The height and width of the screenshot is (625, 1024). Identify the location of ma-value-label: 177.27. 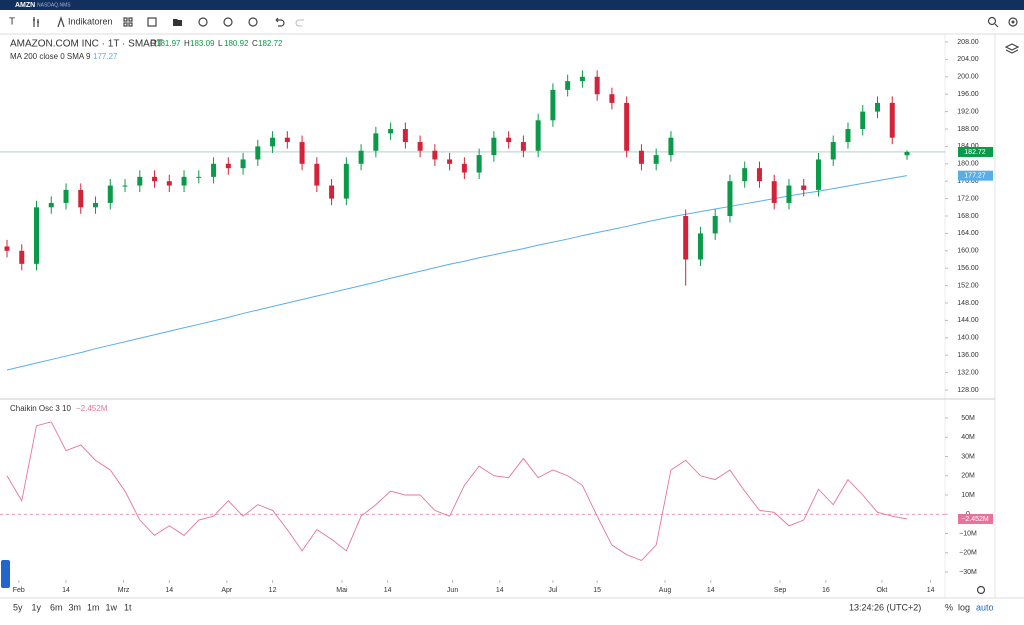
(975, 176).